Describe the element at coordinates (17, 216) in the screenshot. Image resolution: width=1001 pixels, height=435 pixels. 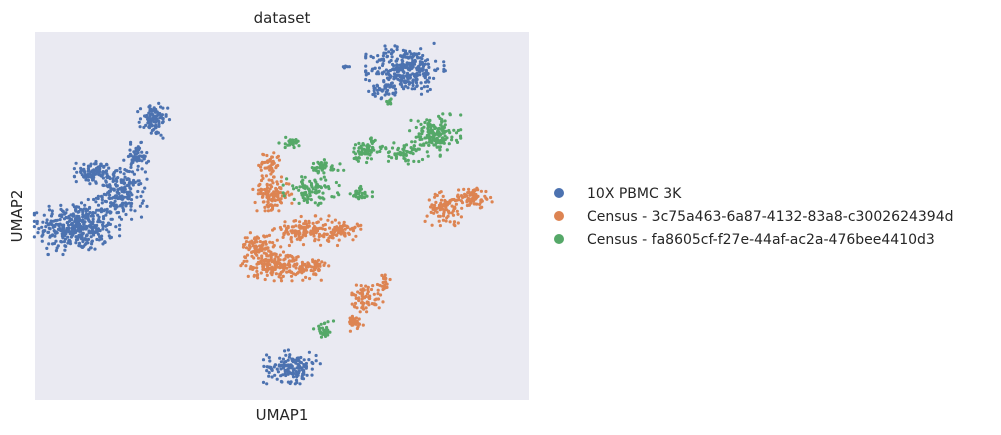
I see `y-axis-label: UMAP2` at that location.